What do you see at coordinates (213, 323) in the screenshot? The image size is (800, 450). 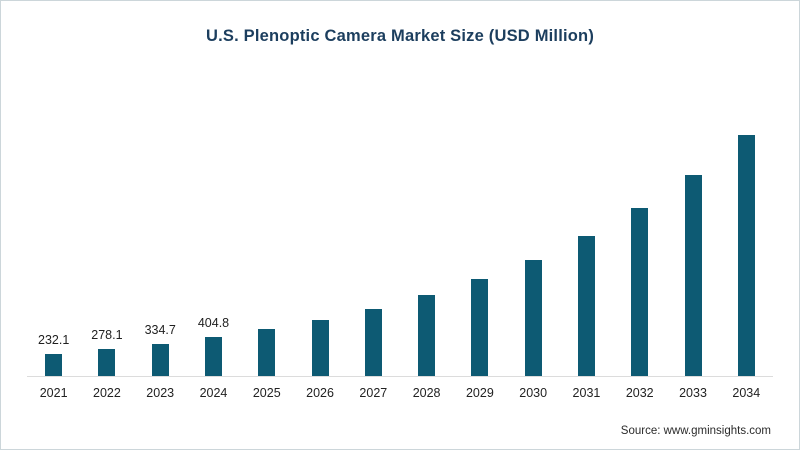 I see `bar-value-label: 404.8` at bounding box center [213, 323].